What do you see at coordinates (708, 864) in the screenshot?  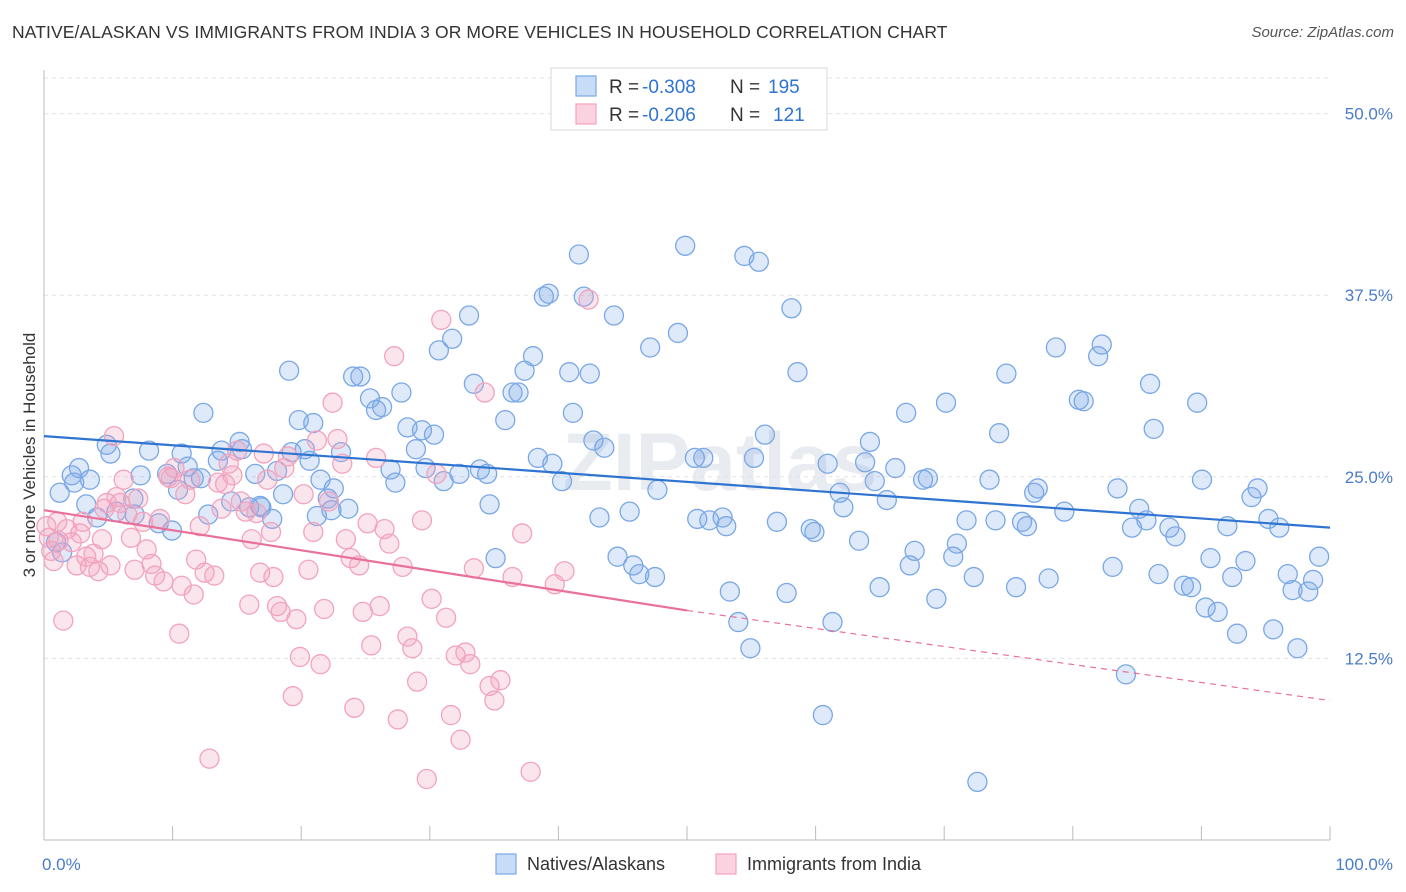 I see `bottom-legend: Natives/Alaskans Immigrants from India` at bounding box center [708, 864].